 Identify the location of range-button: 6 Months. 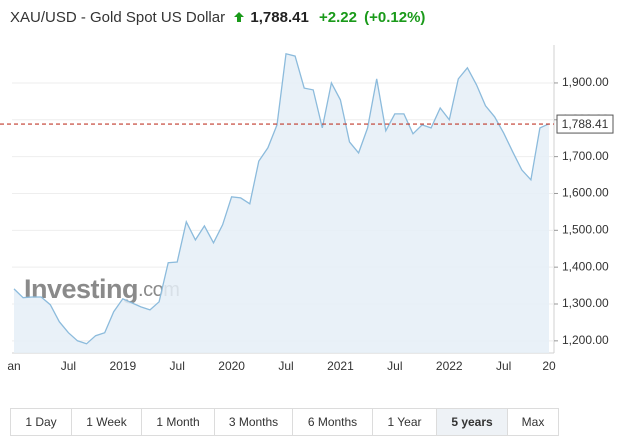
(333, 422).